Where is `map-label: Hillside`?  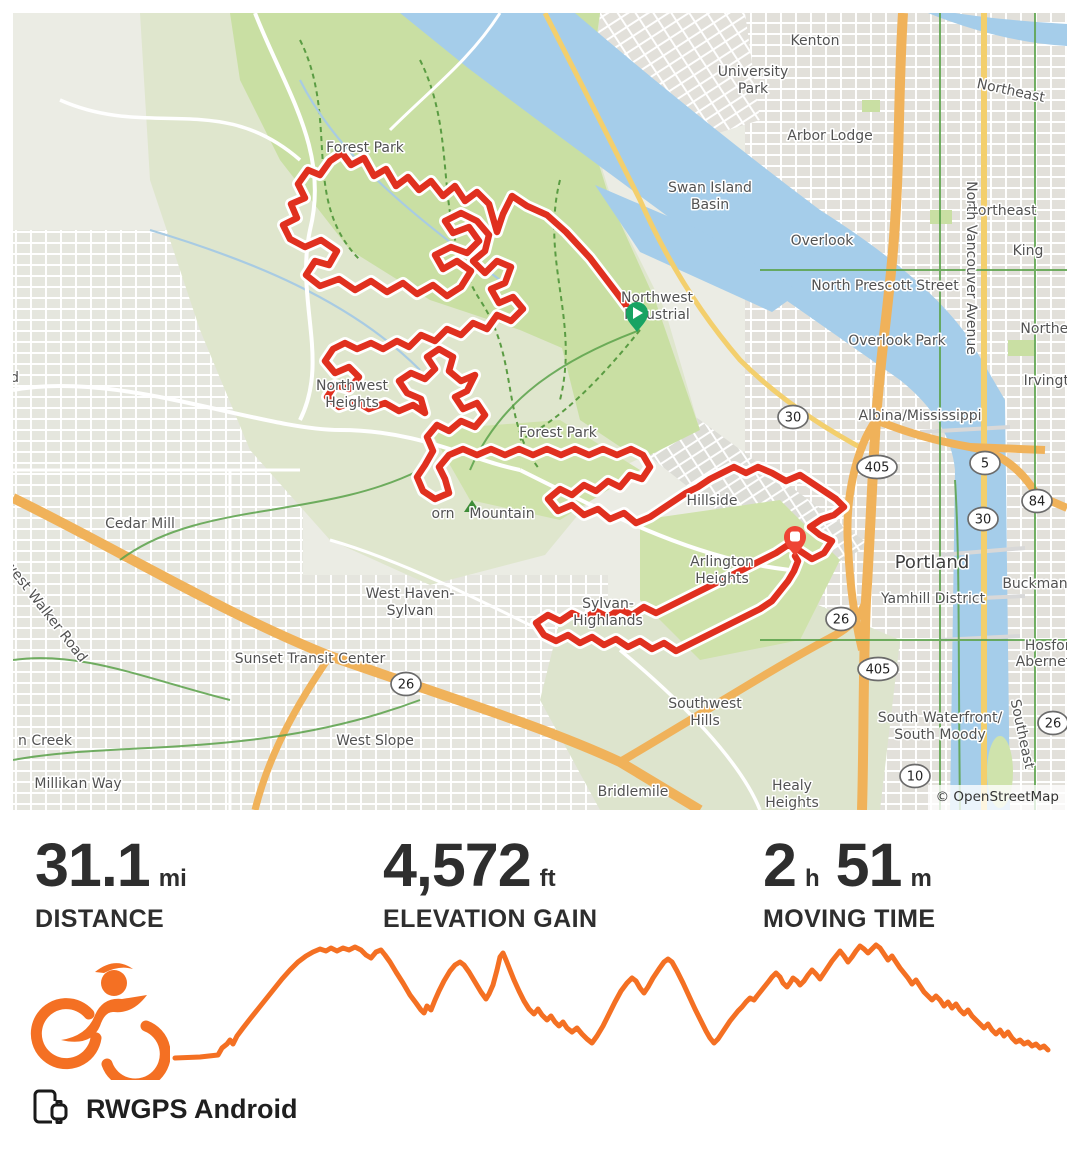 map-label: Hillside is located at coordinates (712, 501).